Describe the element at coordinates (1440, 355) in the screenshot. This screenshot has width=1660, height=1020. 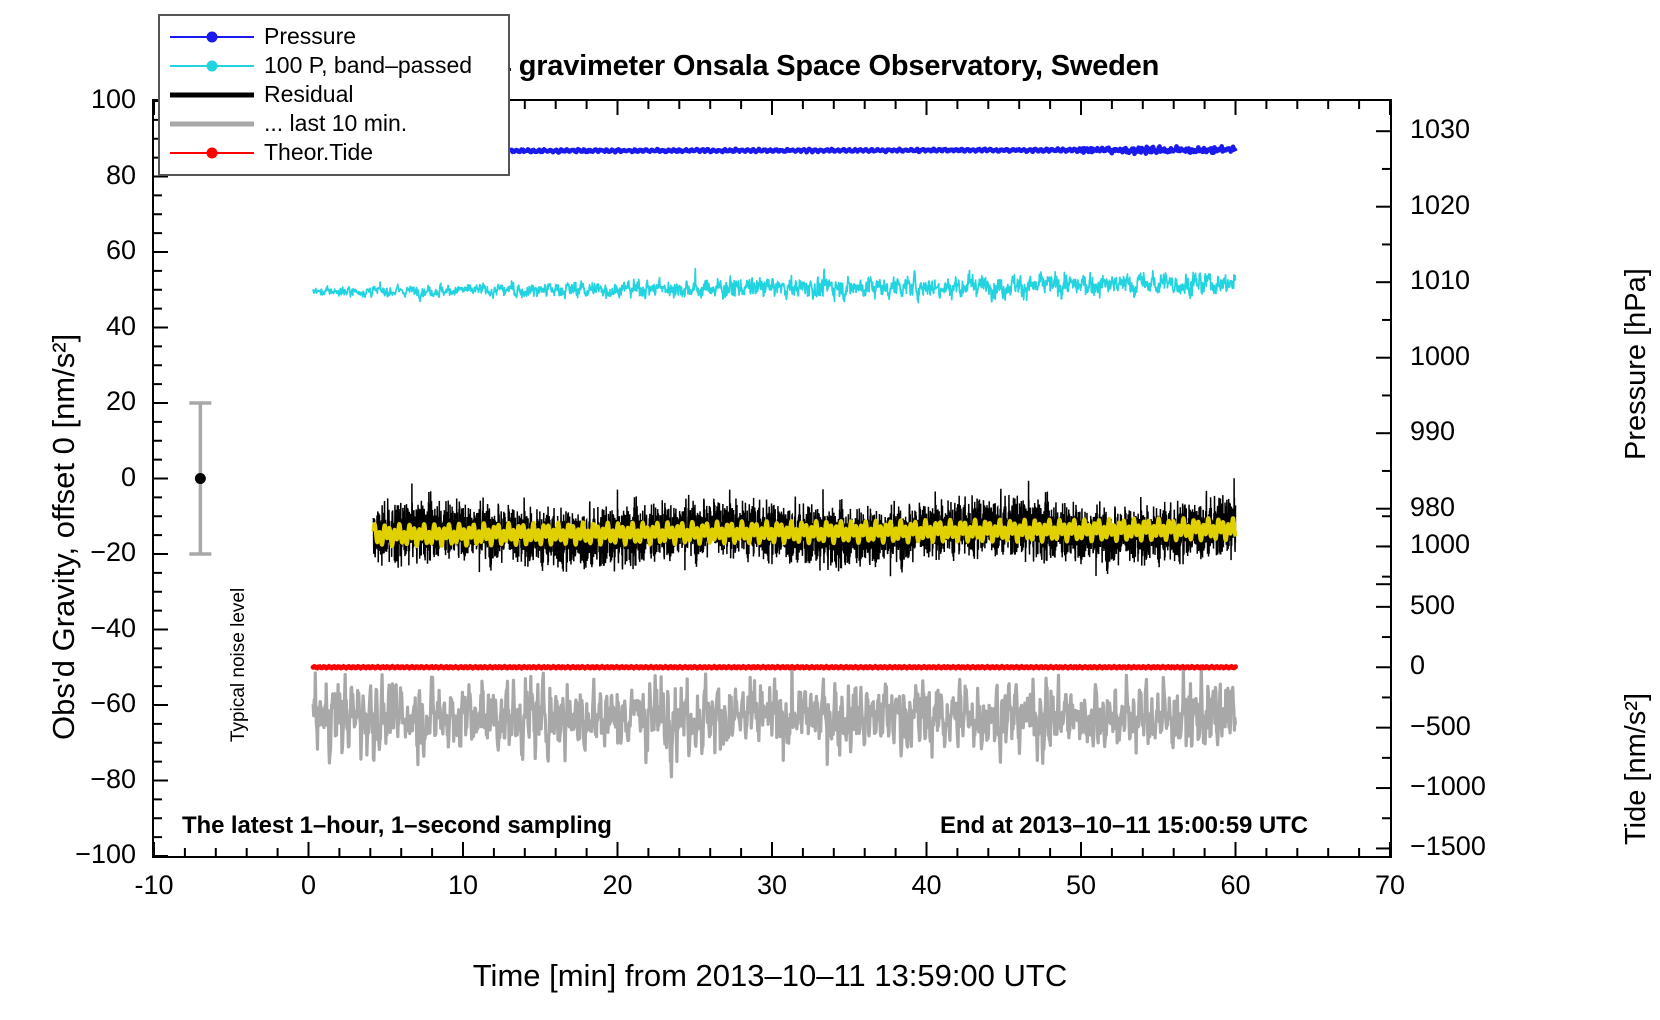
I see `pressure-tick-label: 1000` at that location.